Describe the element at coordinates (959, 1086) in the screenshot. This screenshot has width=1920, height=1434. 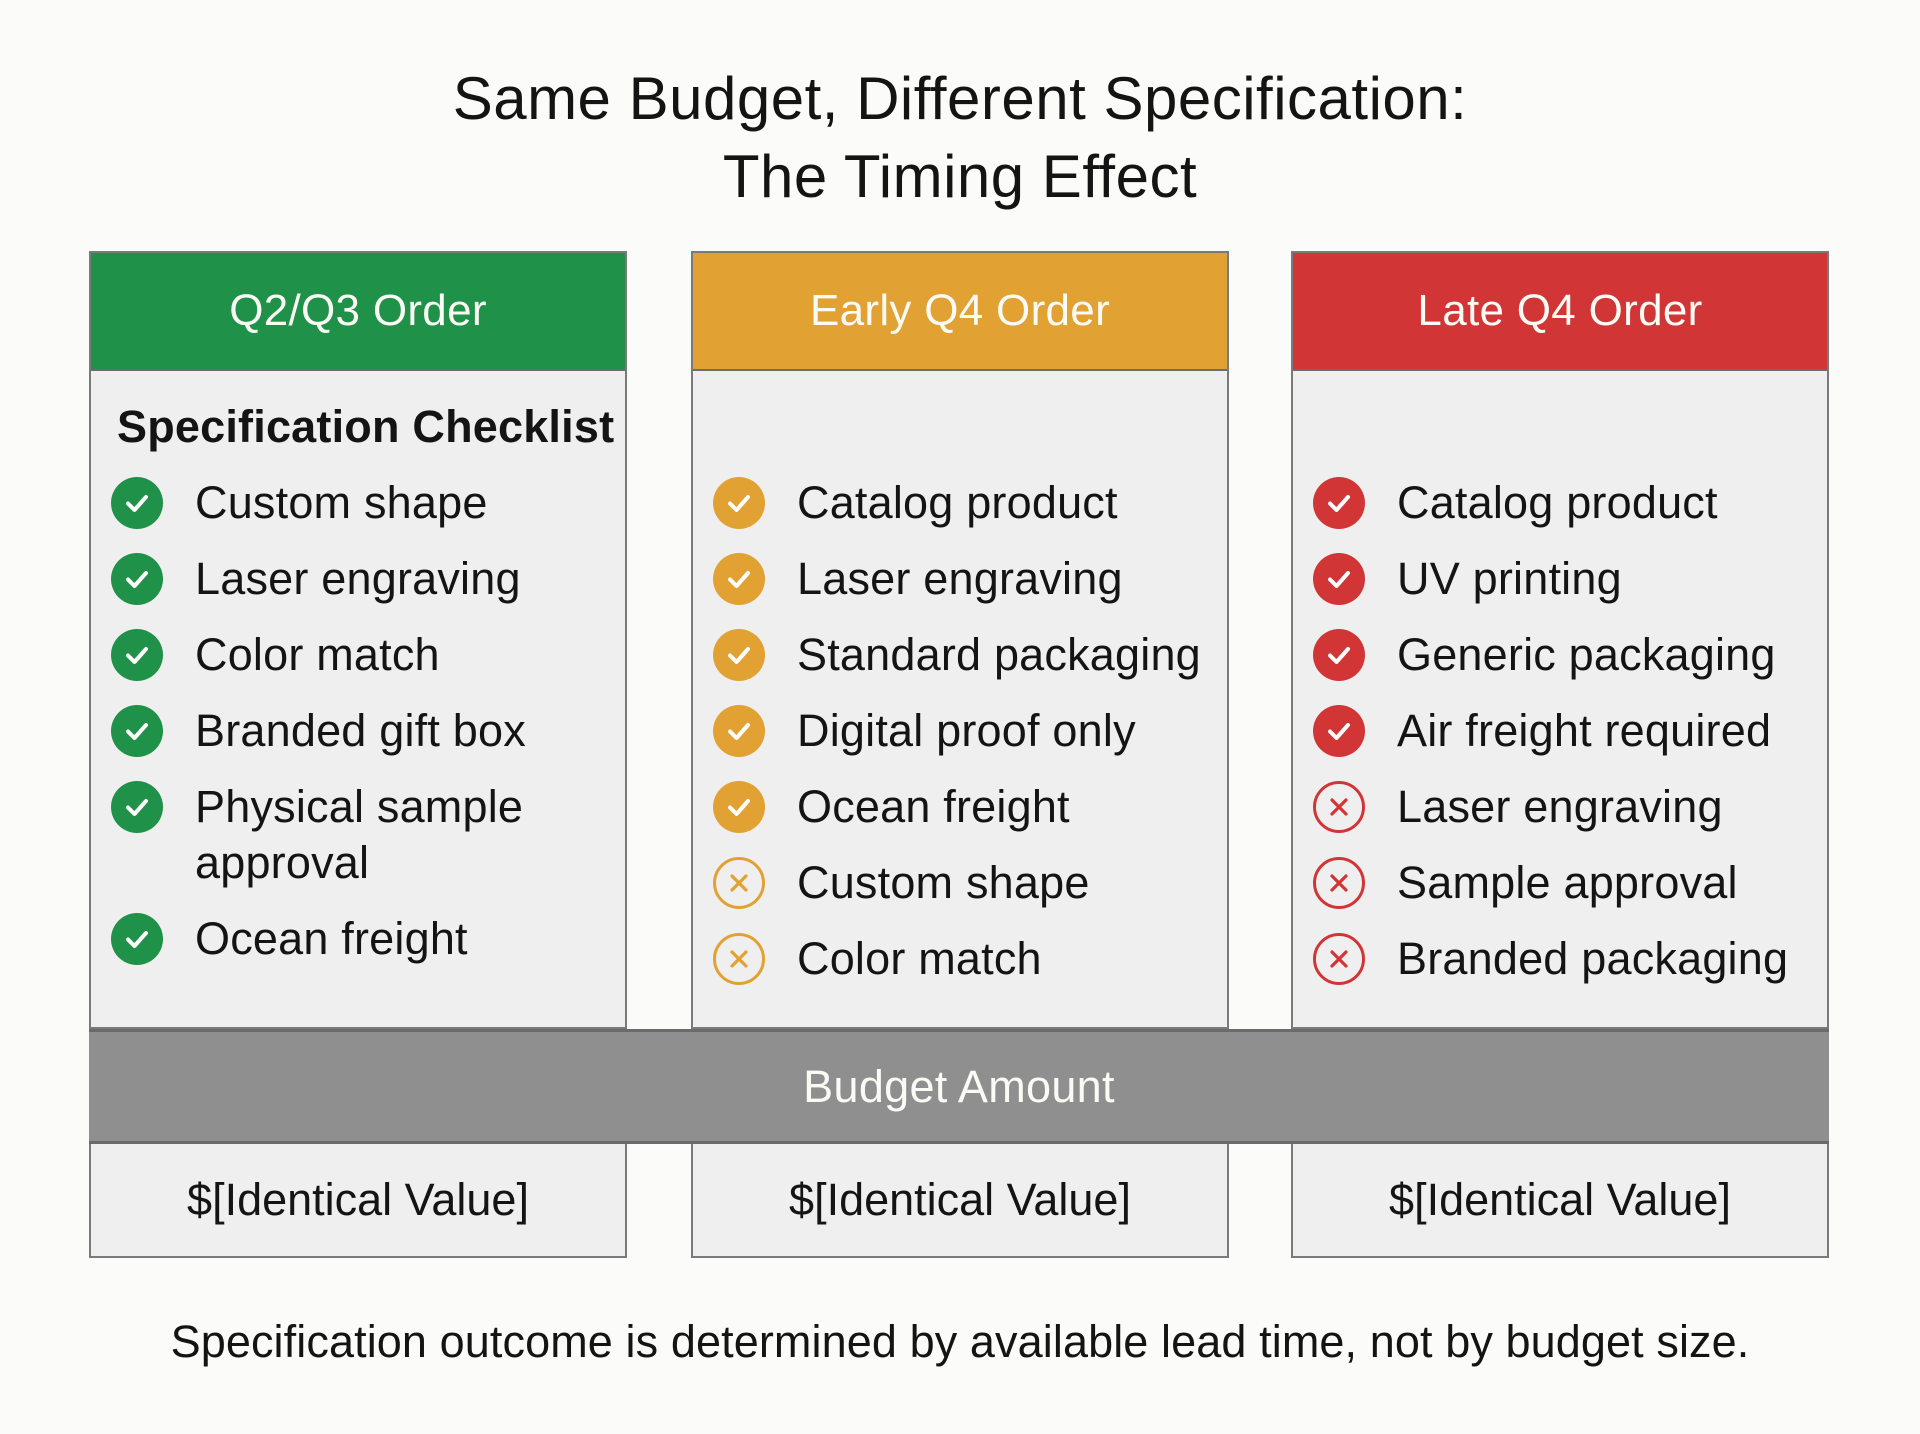
I see `budget-amount-band: Budget Amount` at that location.